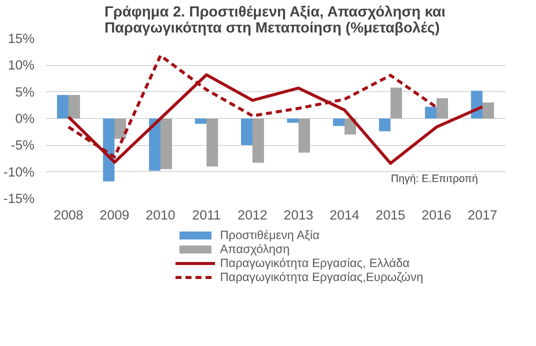 Image resolution: width=536 pixels, height=346 pixels. Describe the element at coordinates (161, 215) in the screenshot. I see `x-tick-label: 2010` at that location.